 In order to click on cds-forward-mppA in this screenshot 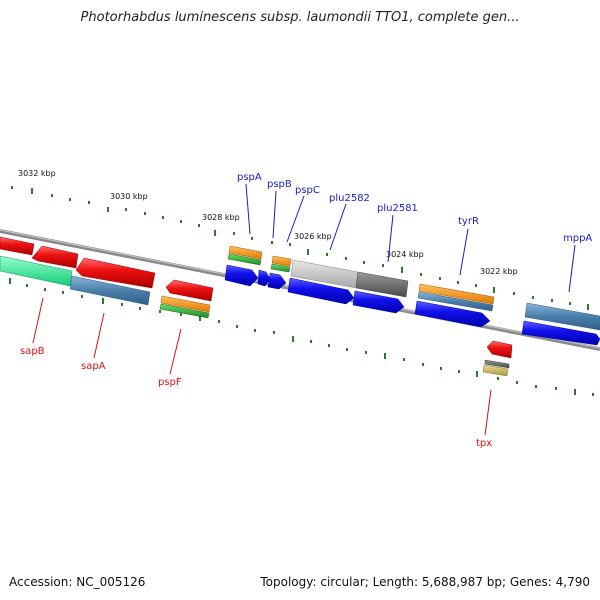, I will do `click(560, 333)`.